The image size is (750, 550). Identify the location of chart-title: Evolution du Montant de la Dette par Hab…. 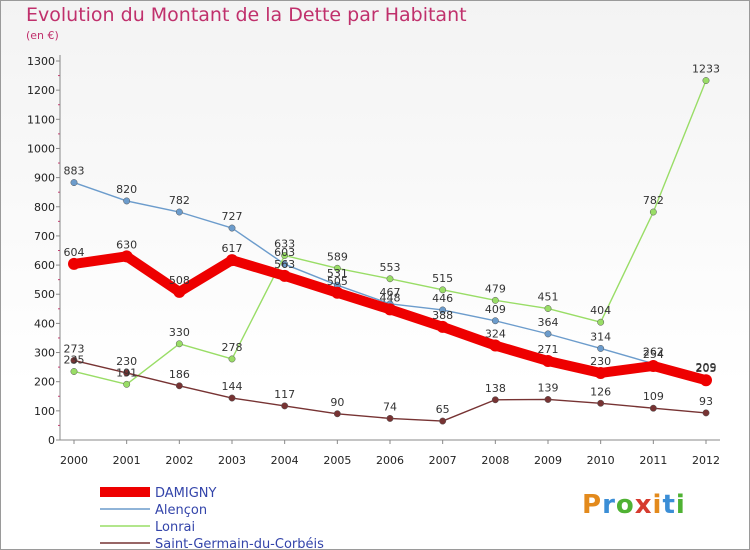
(246, 15).